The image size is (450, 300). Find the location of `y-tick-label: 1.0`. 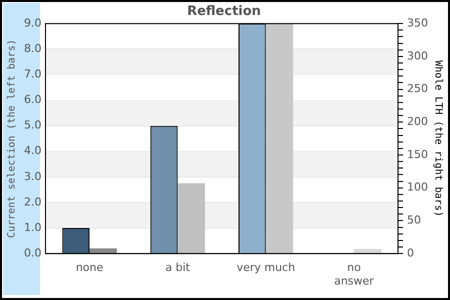

y-tick-label: 1.0 is located at coordinates (33, 227).